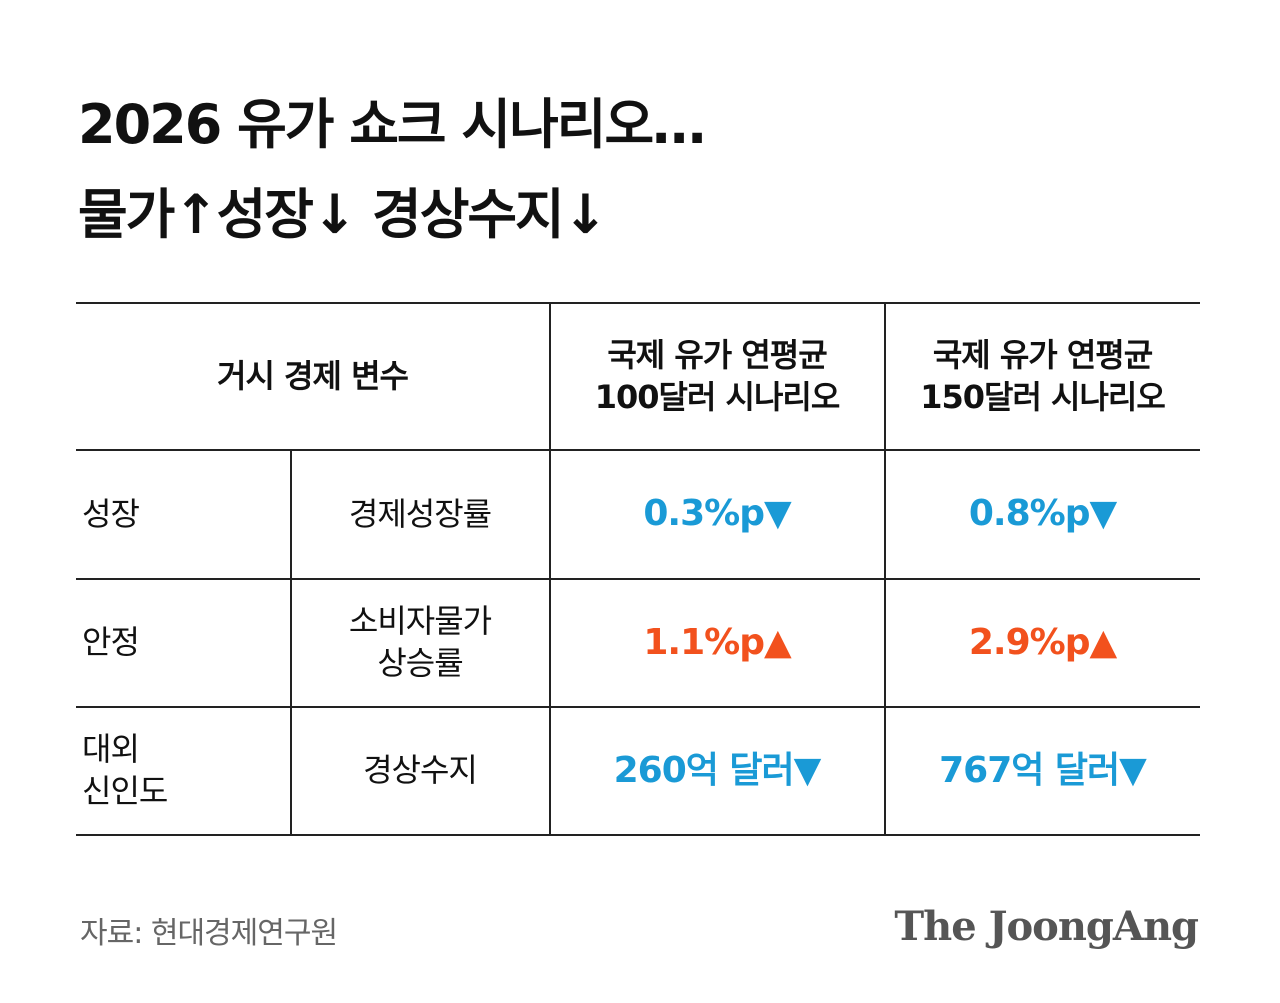  I want to click on cell: 260억 달러▼, so click(717, 771).